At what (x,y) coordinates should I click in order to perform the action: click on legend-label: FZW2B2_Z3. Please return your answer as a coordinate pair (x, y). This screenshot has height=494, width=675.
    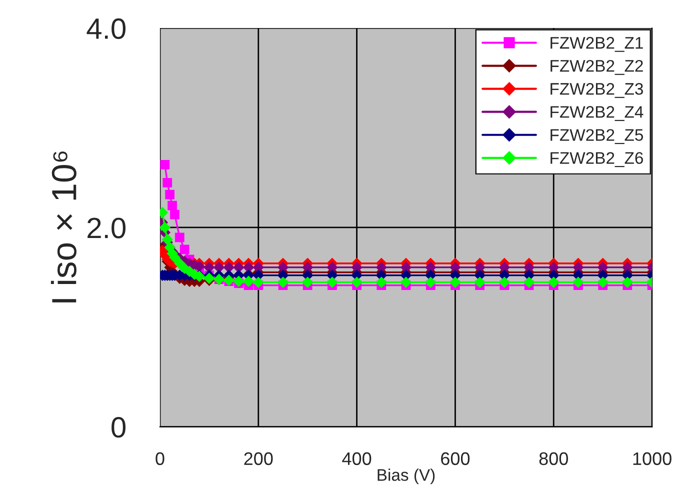
    Looking at the image, I should click on (596, 90).